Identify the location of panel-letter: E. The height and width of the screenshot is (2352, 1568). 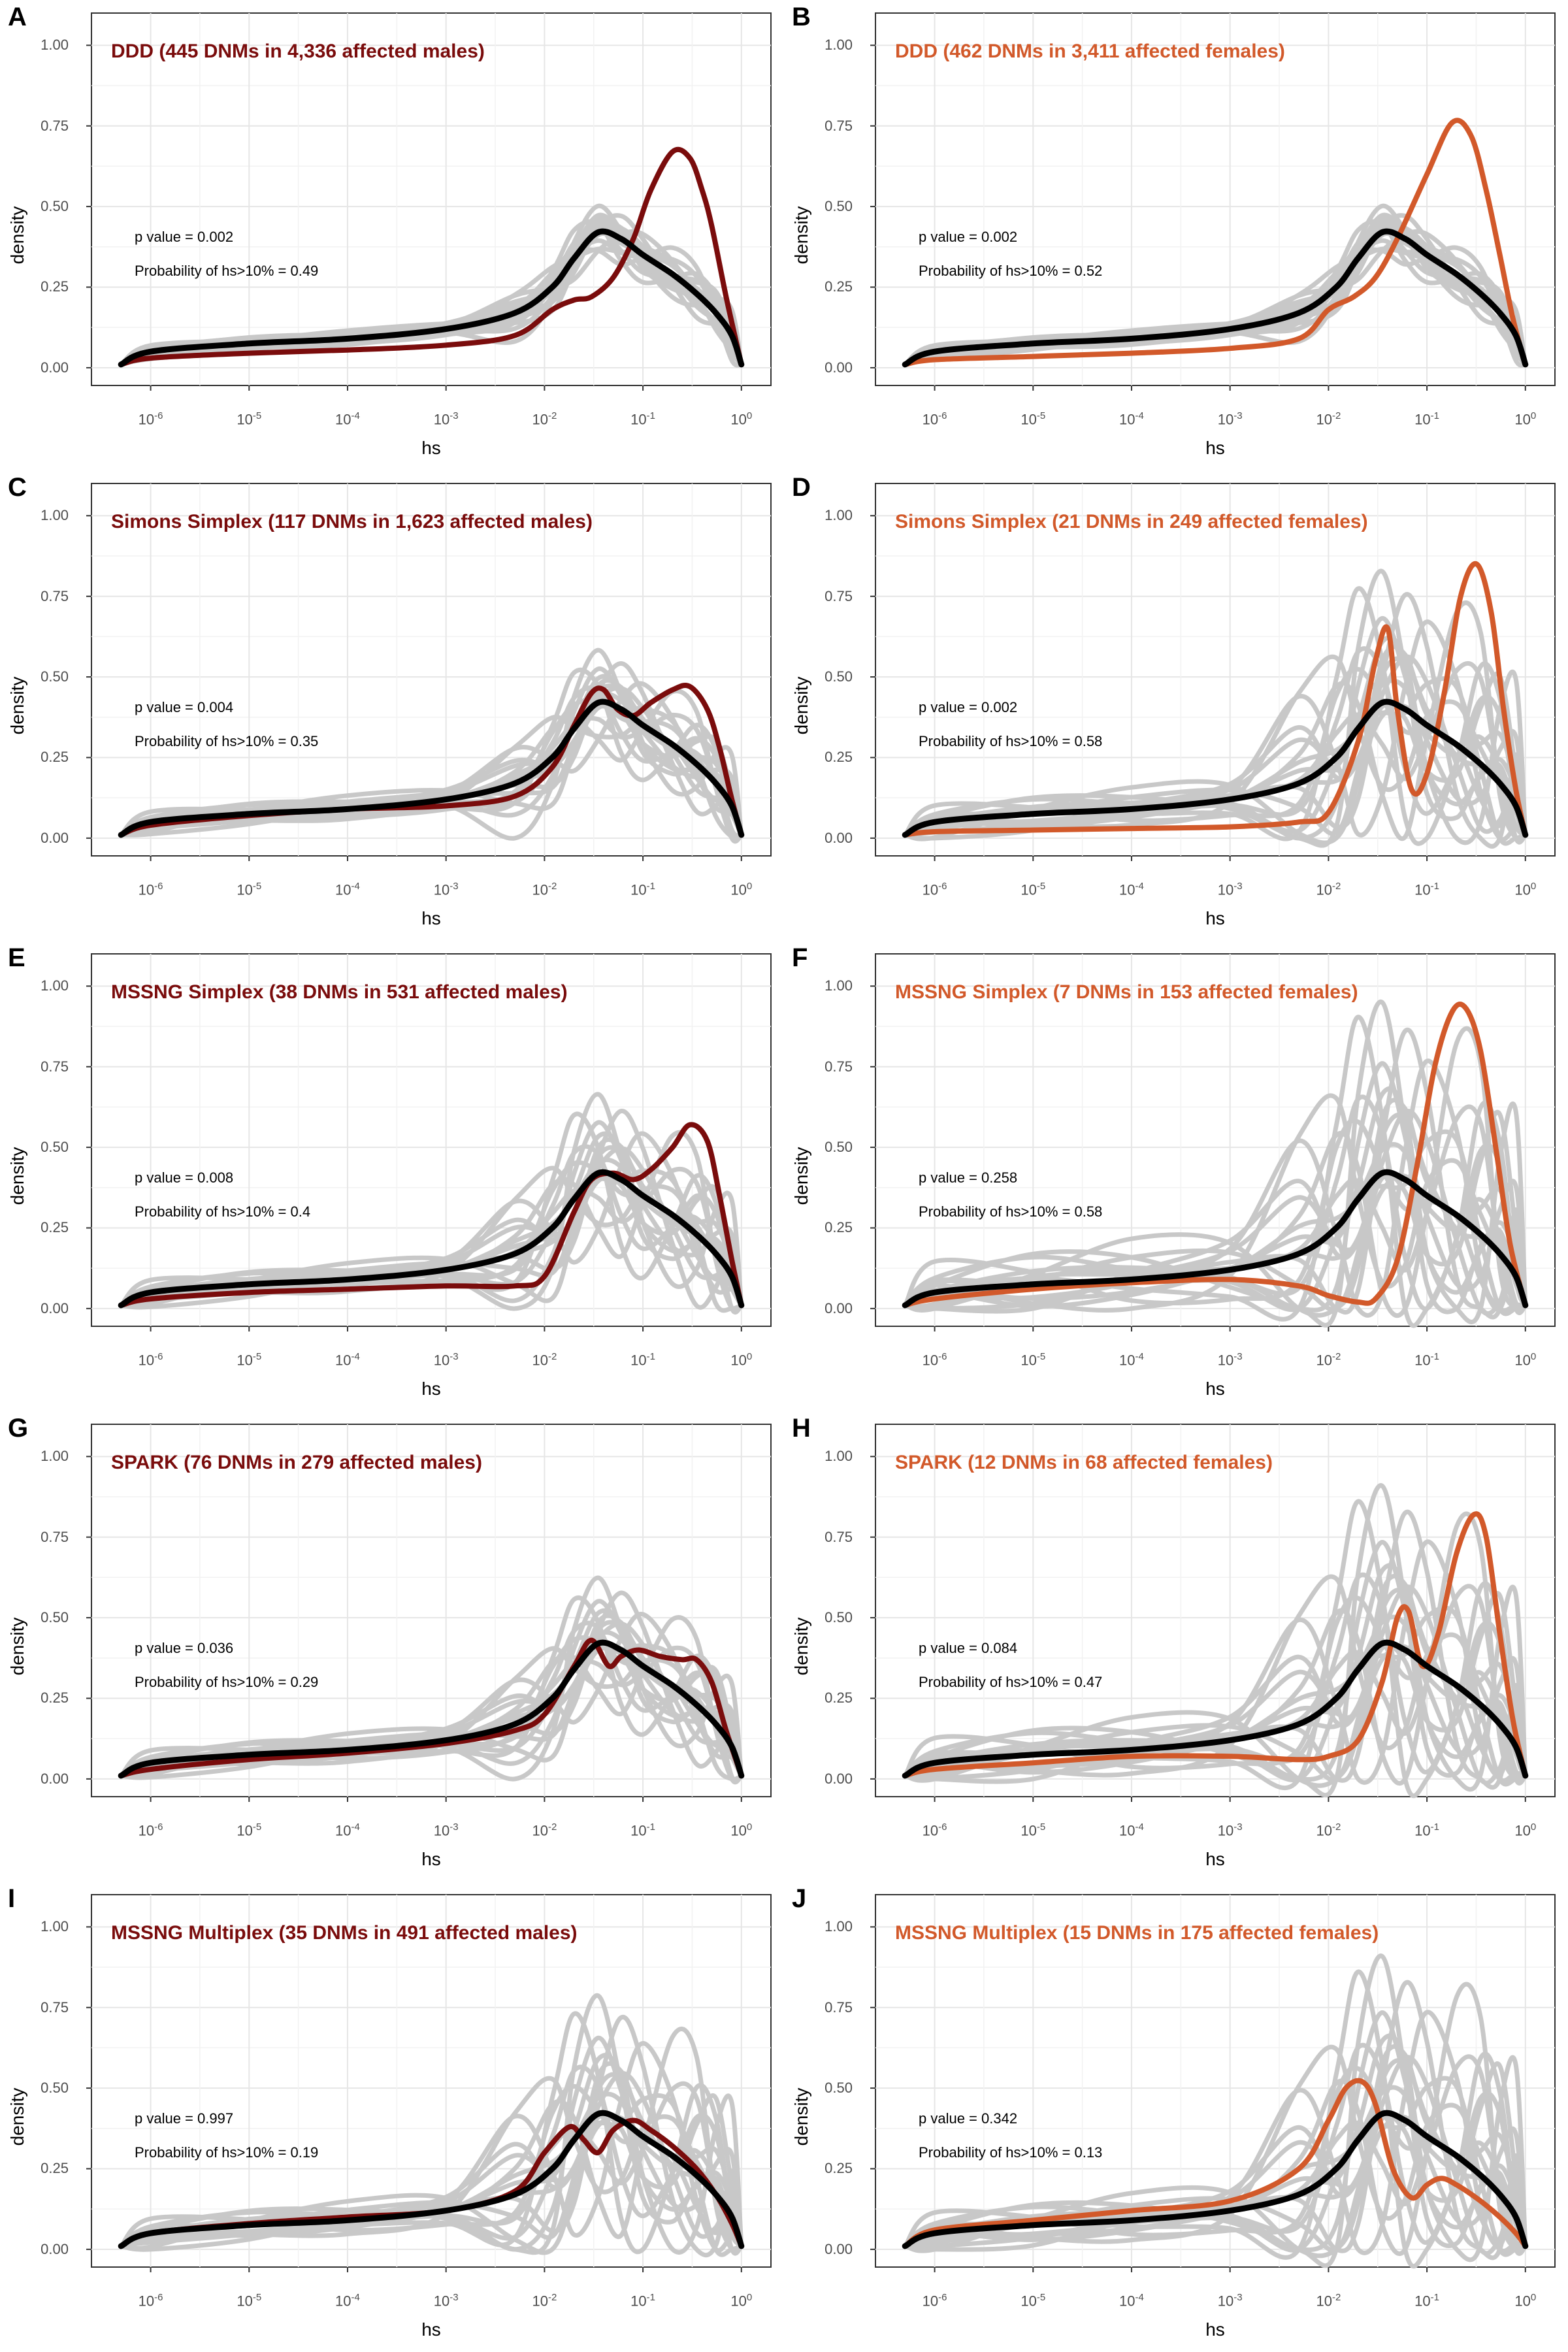
(16, 957).